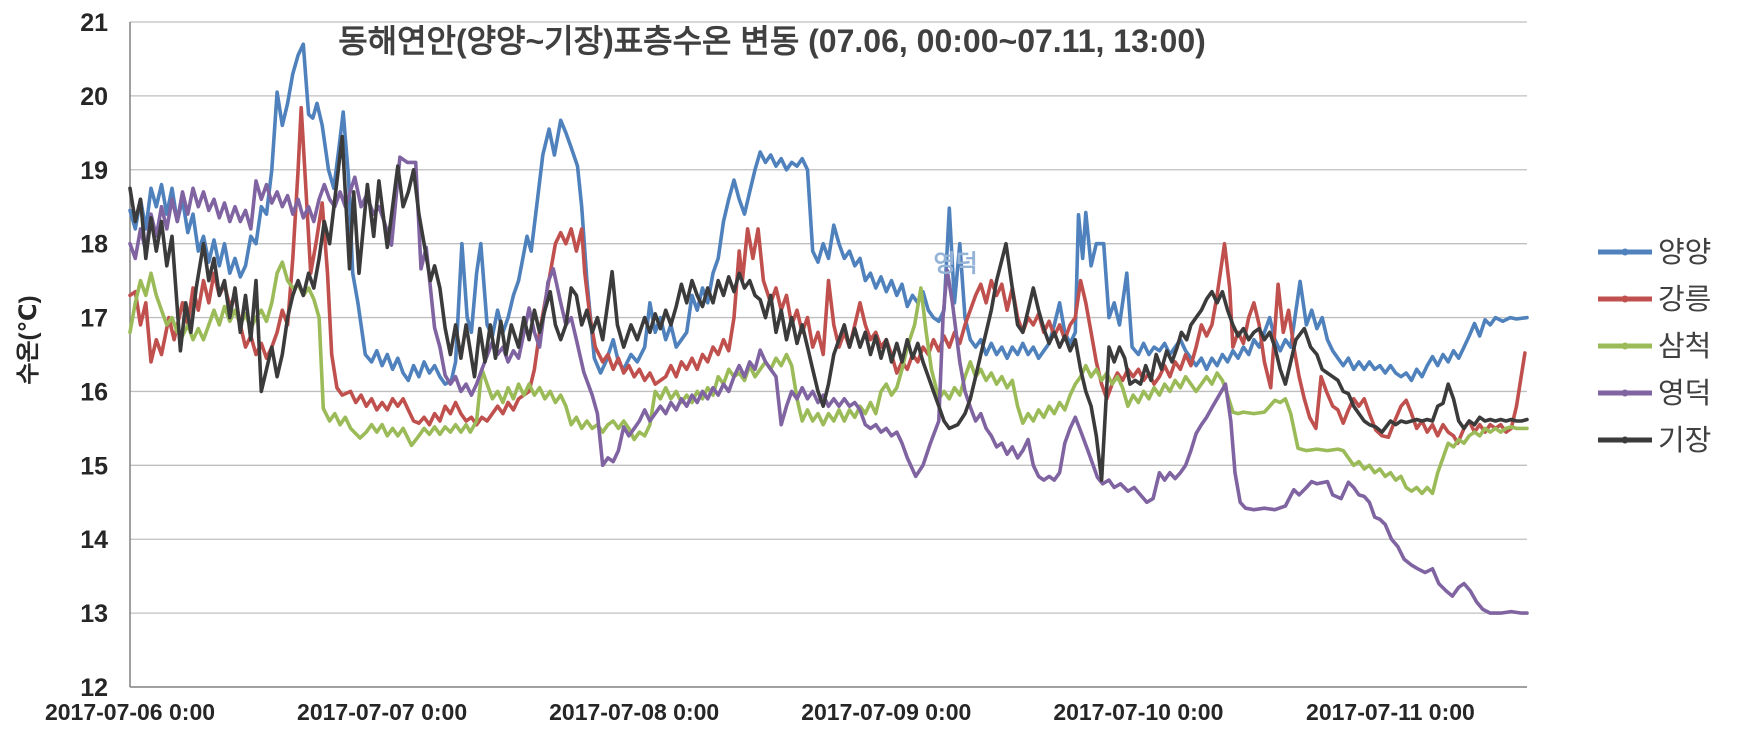  I want to click on x-tick-label: 2017-07-09 0:00, so click(886, 712).